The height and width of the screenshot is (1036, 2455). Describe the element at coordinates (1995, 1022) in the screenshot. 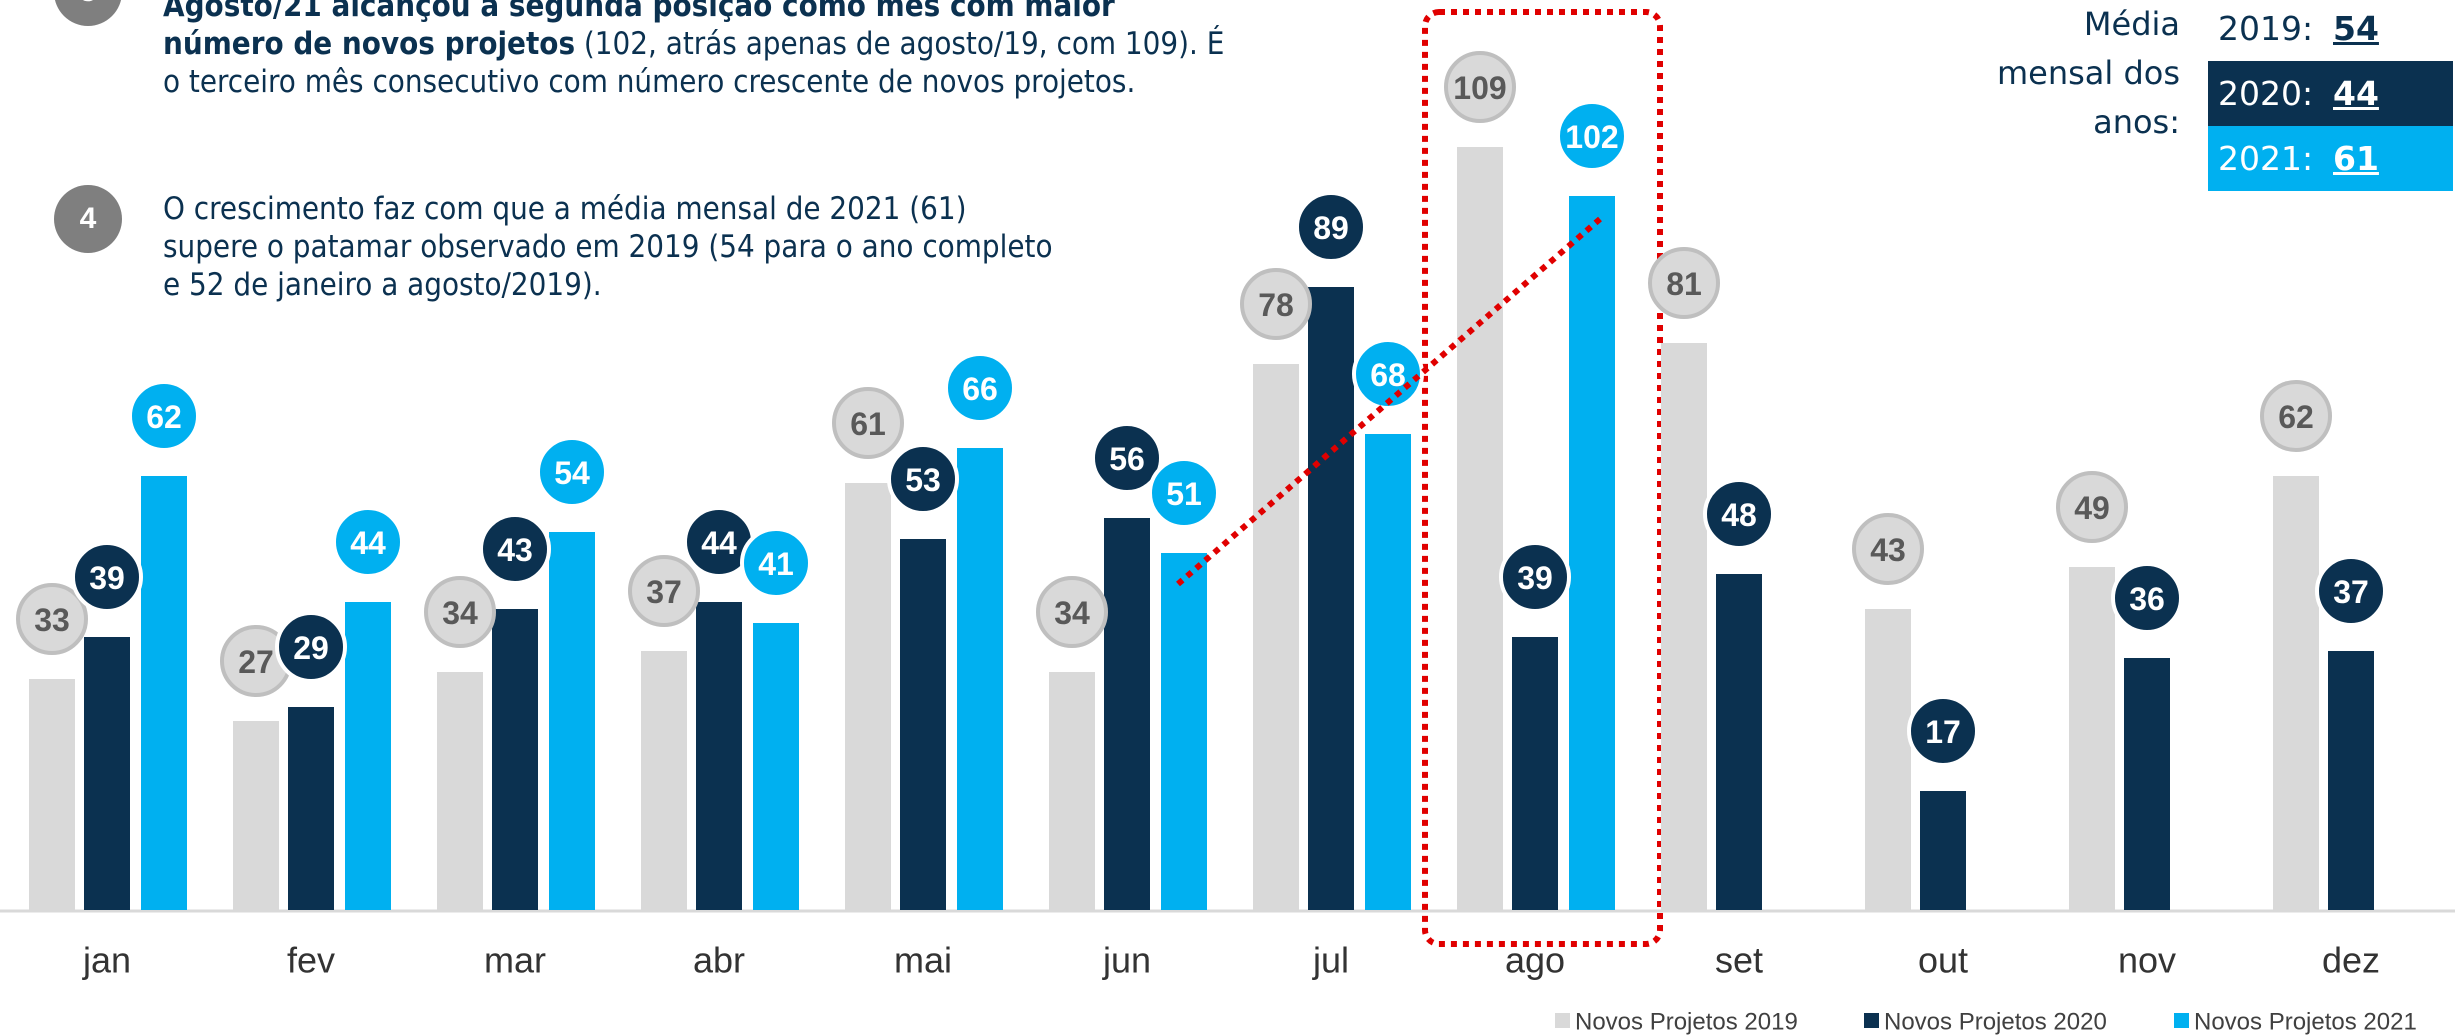

I see `legend-label: Novos Projetos 2020` at that location.